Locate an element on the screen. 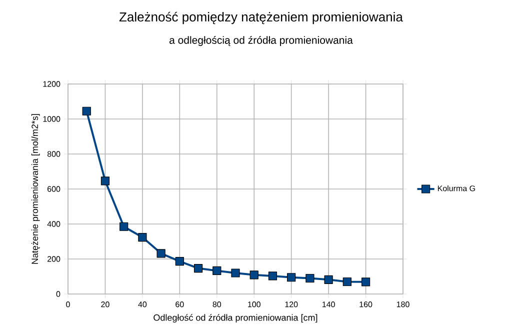 The image size is (522, 332). x-tick-label: 20 is located at coordinates (105, 305).